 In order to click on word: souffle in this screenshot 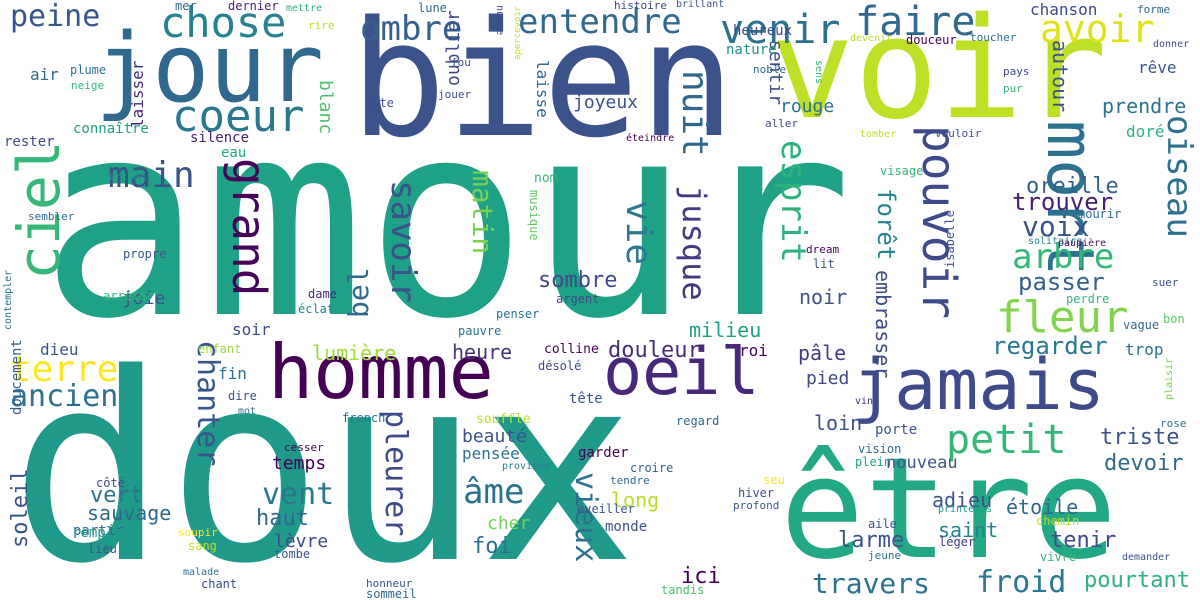, I will do `click(503, 419)`.